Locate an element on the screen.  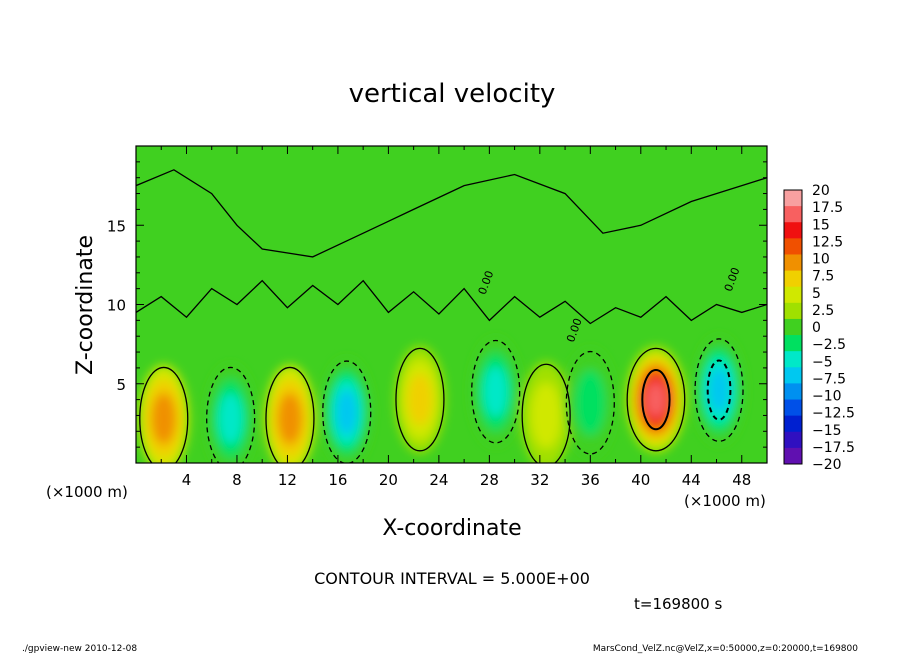
colorbar-label: −17.5 is located at coordinates (833, 448).